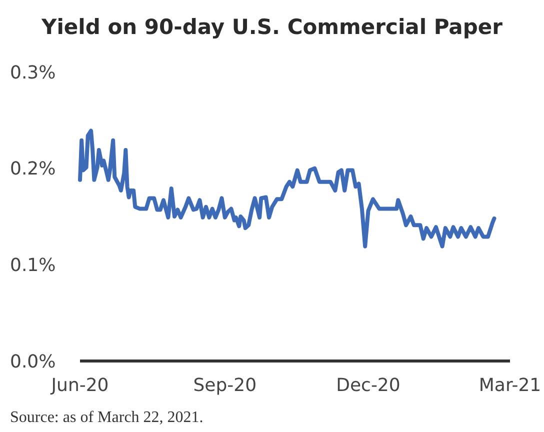  Describe the element at coordinates (33, 265) in the screenshot. I see `y-tick-label: 0.1%` at that location.